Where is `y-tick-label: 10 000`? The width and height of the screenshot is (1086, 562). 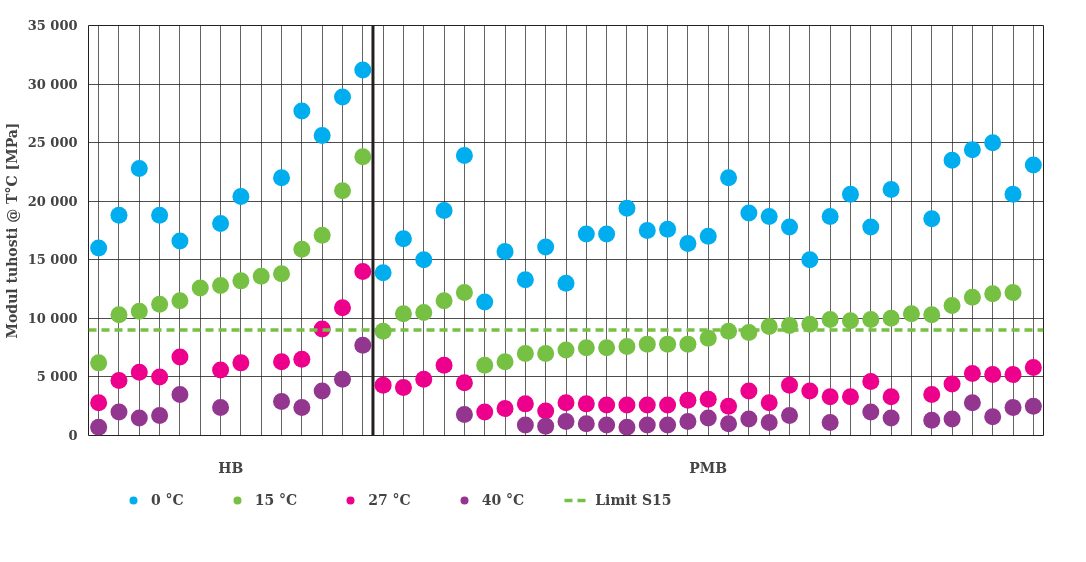 y-tick-label: 10 000 is located at coordinates (52, 318).